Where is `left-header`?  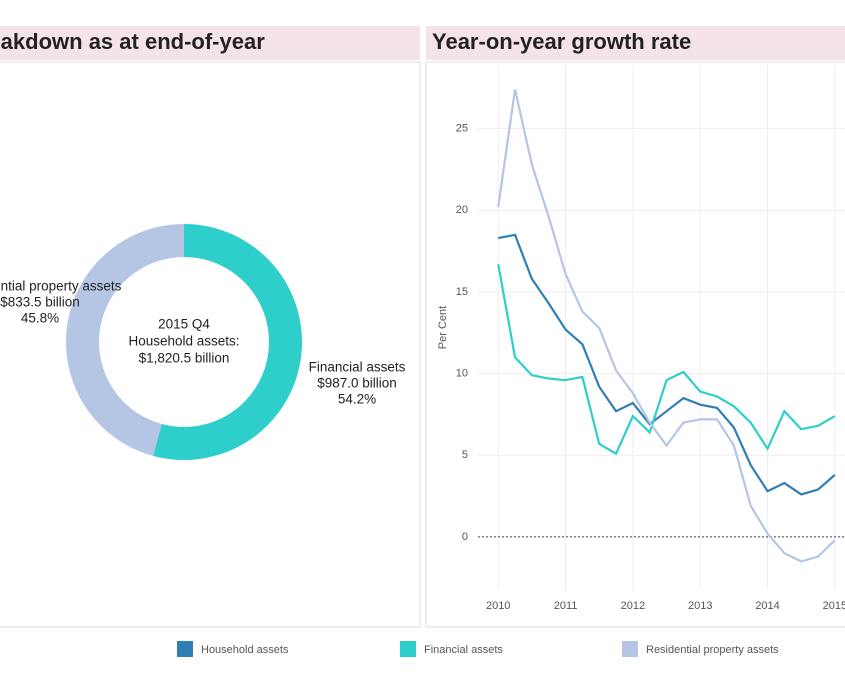
left-header is located at coordinates (210, 43).